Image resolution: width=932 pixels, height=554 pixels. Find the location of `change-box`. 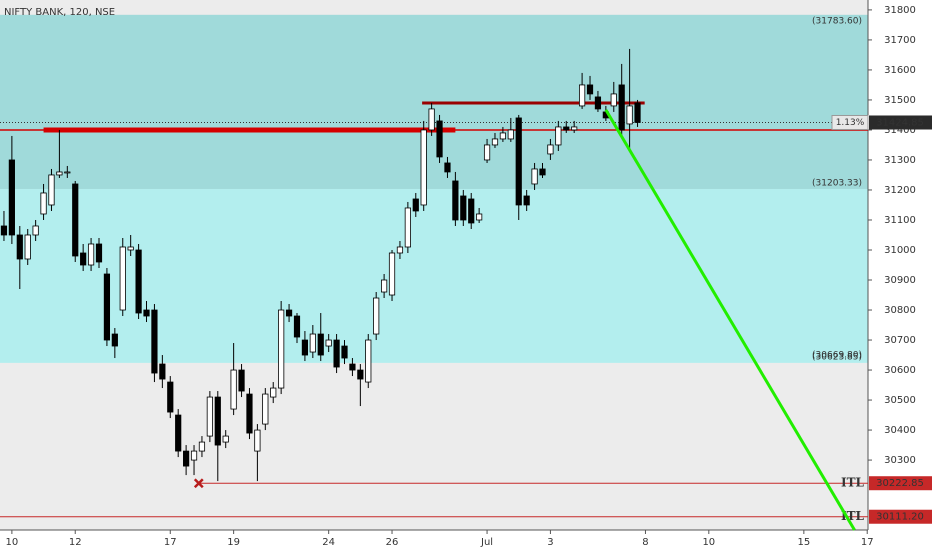

change-box is located at coordinates (850, 122).